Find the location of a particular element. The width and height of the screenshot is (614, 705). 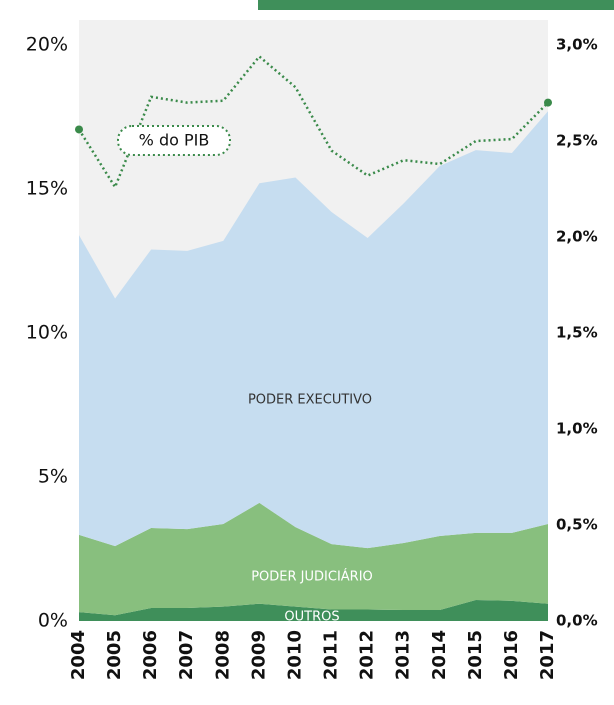

x-tick-label: 2011 is located at coordinates (331, 655).